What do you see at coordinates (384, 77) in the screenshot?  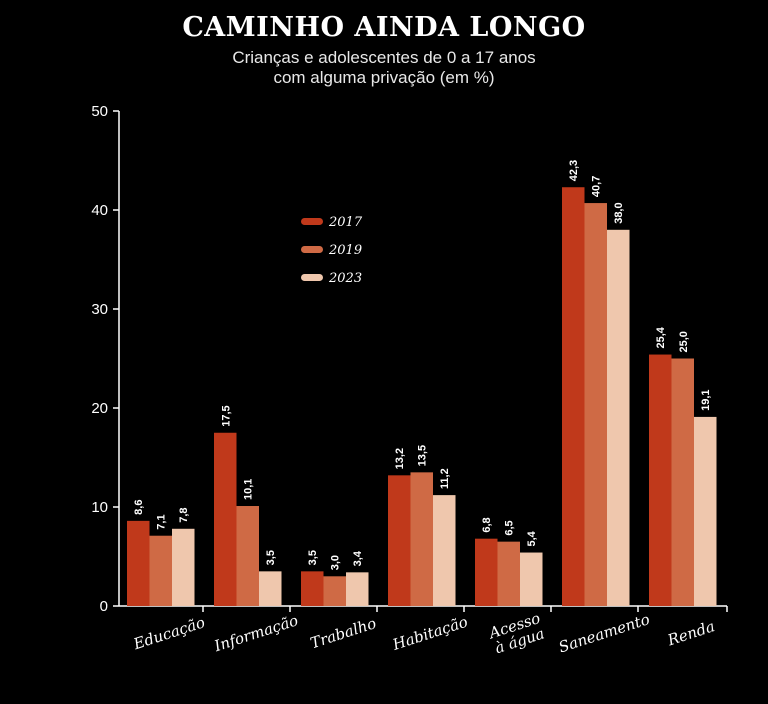 I see `subtitle-line-2: com alguma privação (em %)` at bounding box center [384, 77].